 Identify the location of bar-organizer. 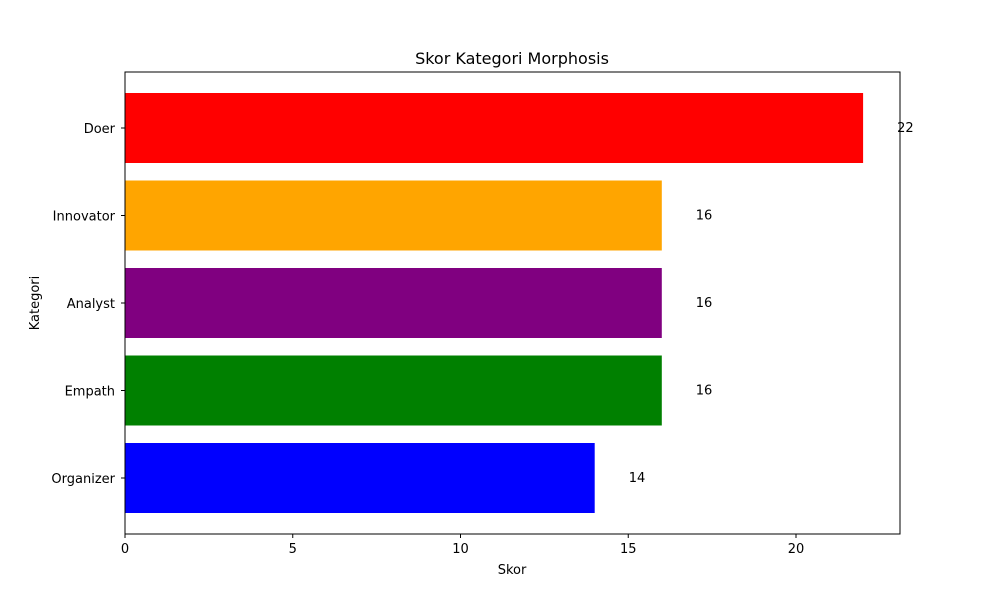
(360, 478).